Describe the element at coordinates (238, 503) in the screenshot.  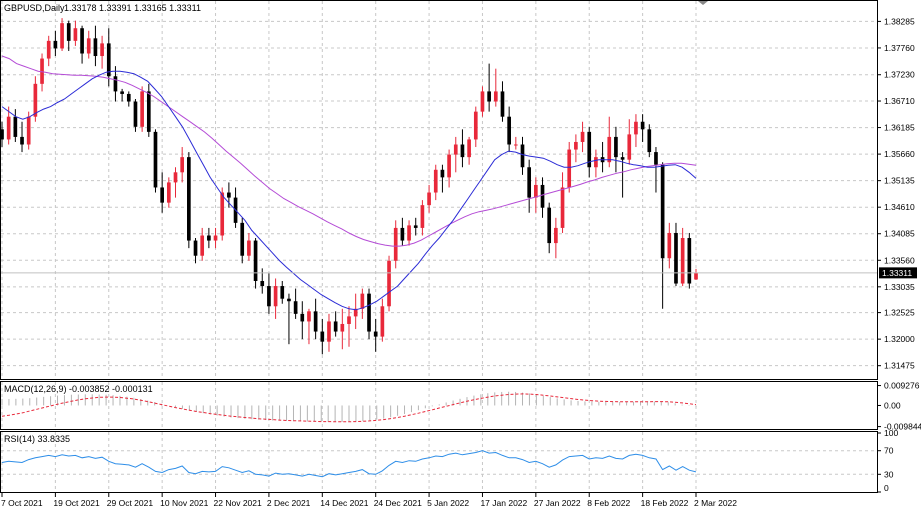
I see `time-tick-label: 22 Nov 2021` at that location.